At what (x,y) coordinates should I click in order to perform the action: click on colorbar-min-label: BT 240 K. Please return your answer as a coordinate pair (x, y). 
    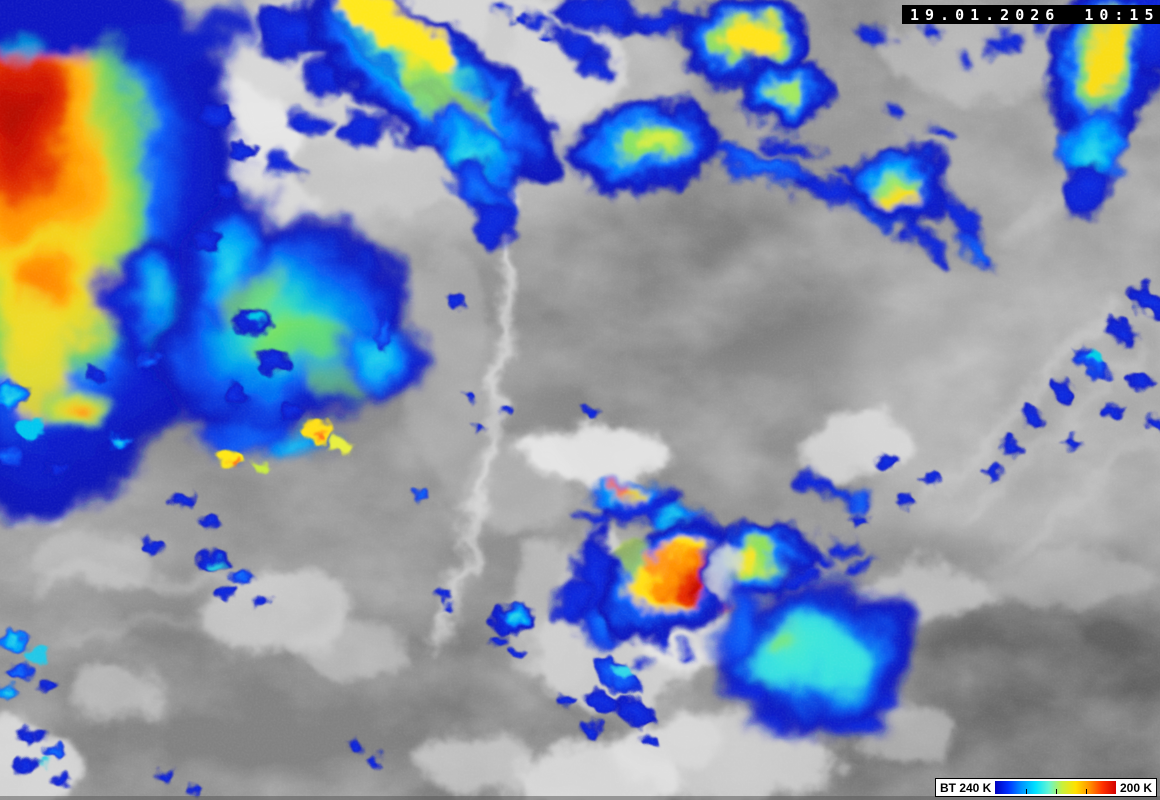
    Looking at the image, I should click on (966, 787).